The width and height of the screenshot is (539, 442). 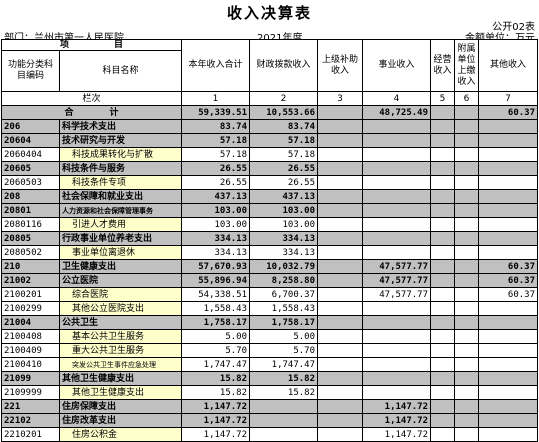 What do you see at coordinates (397, 98) in the screenshot?
I see `col-number: 4` at bounding box center [397, 98].